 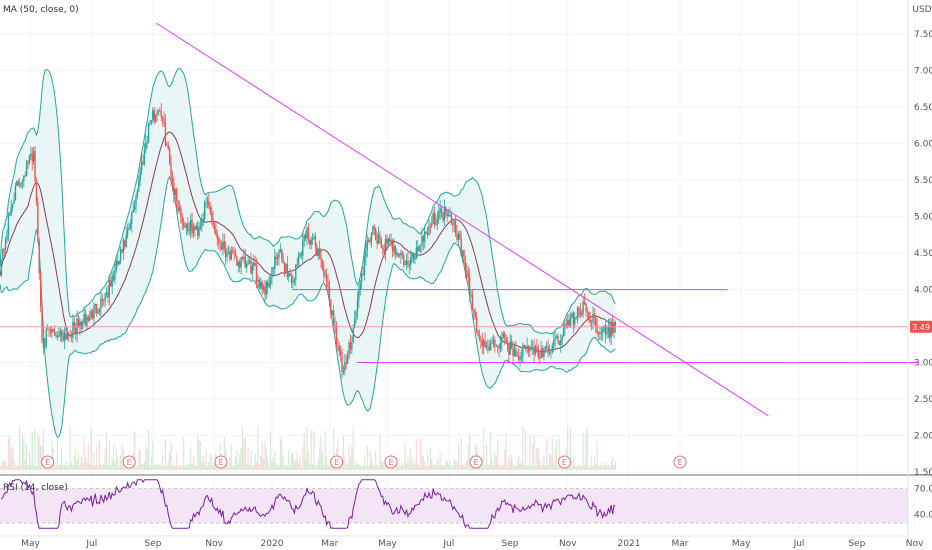 I want to click on rsi-tick-label: 70.00, so click(x=923, y=489).